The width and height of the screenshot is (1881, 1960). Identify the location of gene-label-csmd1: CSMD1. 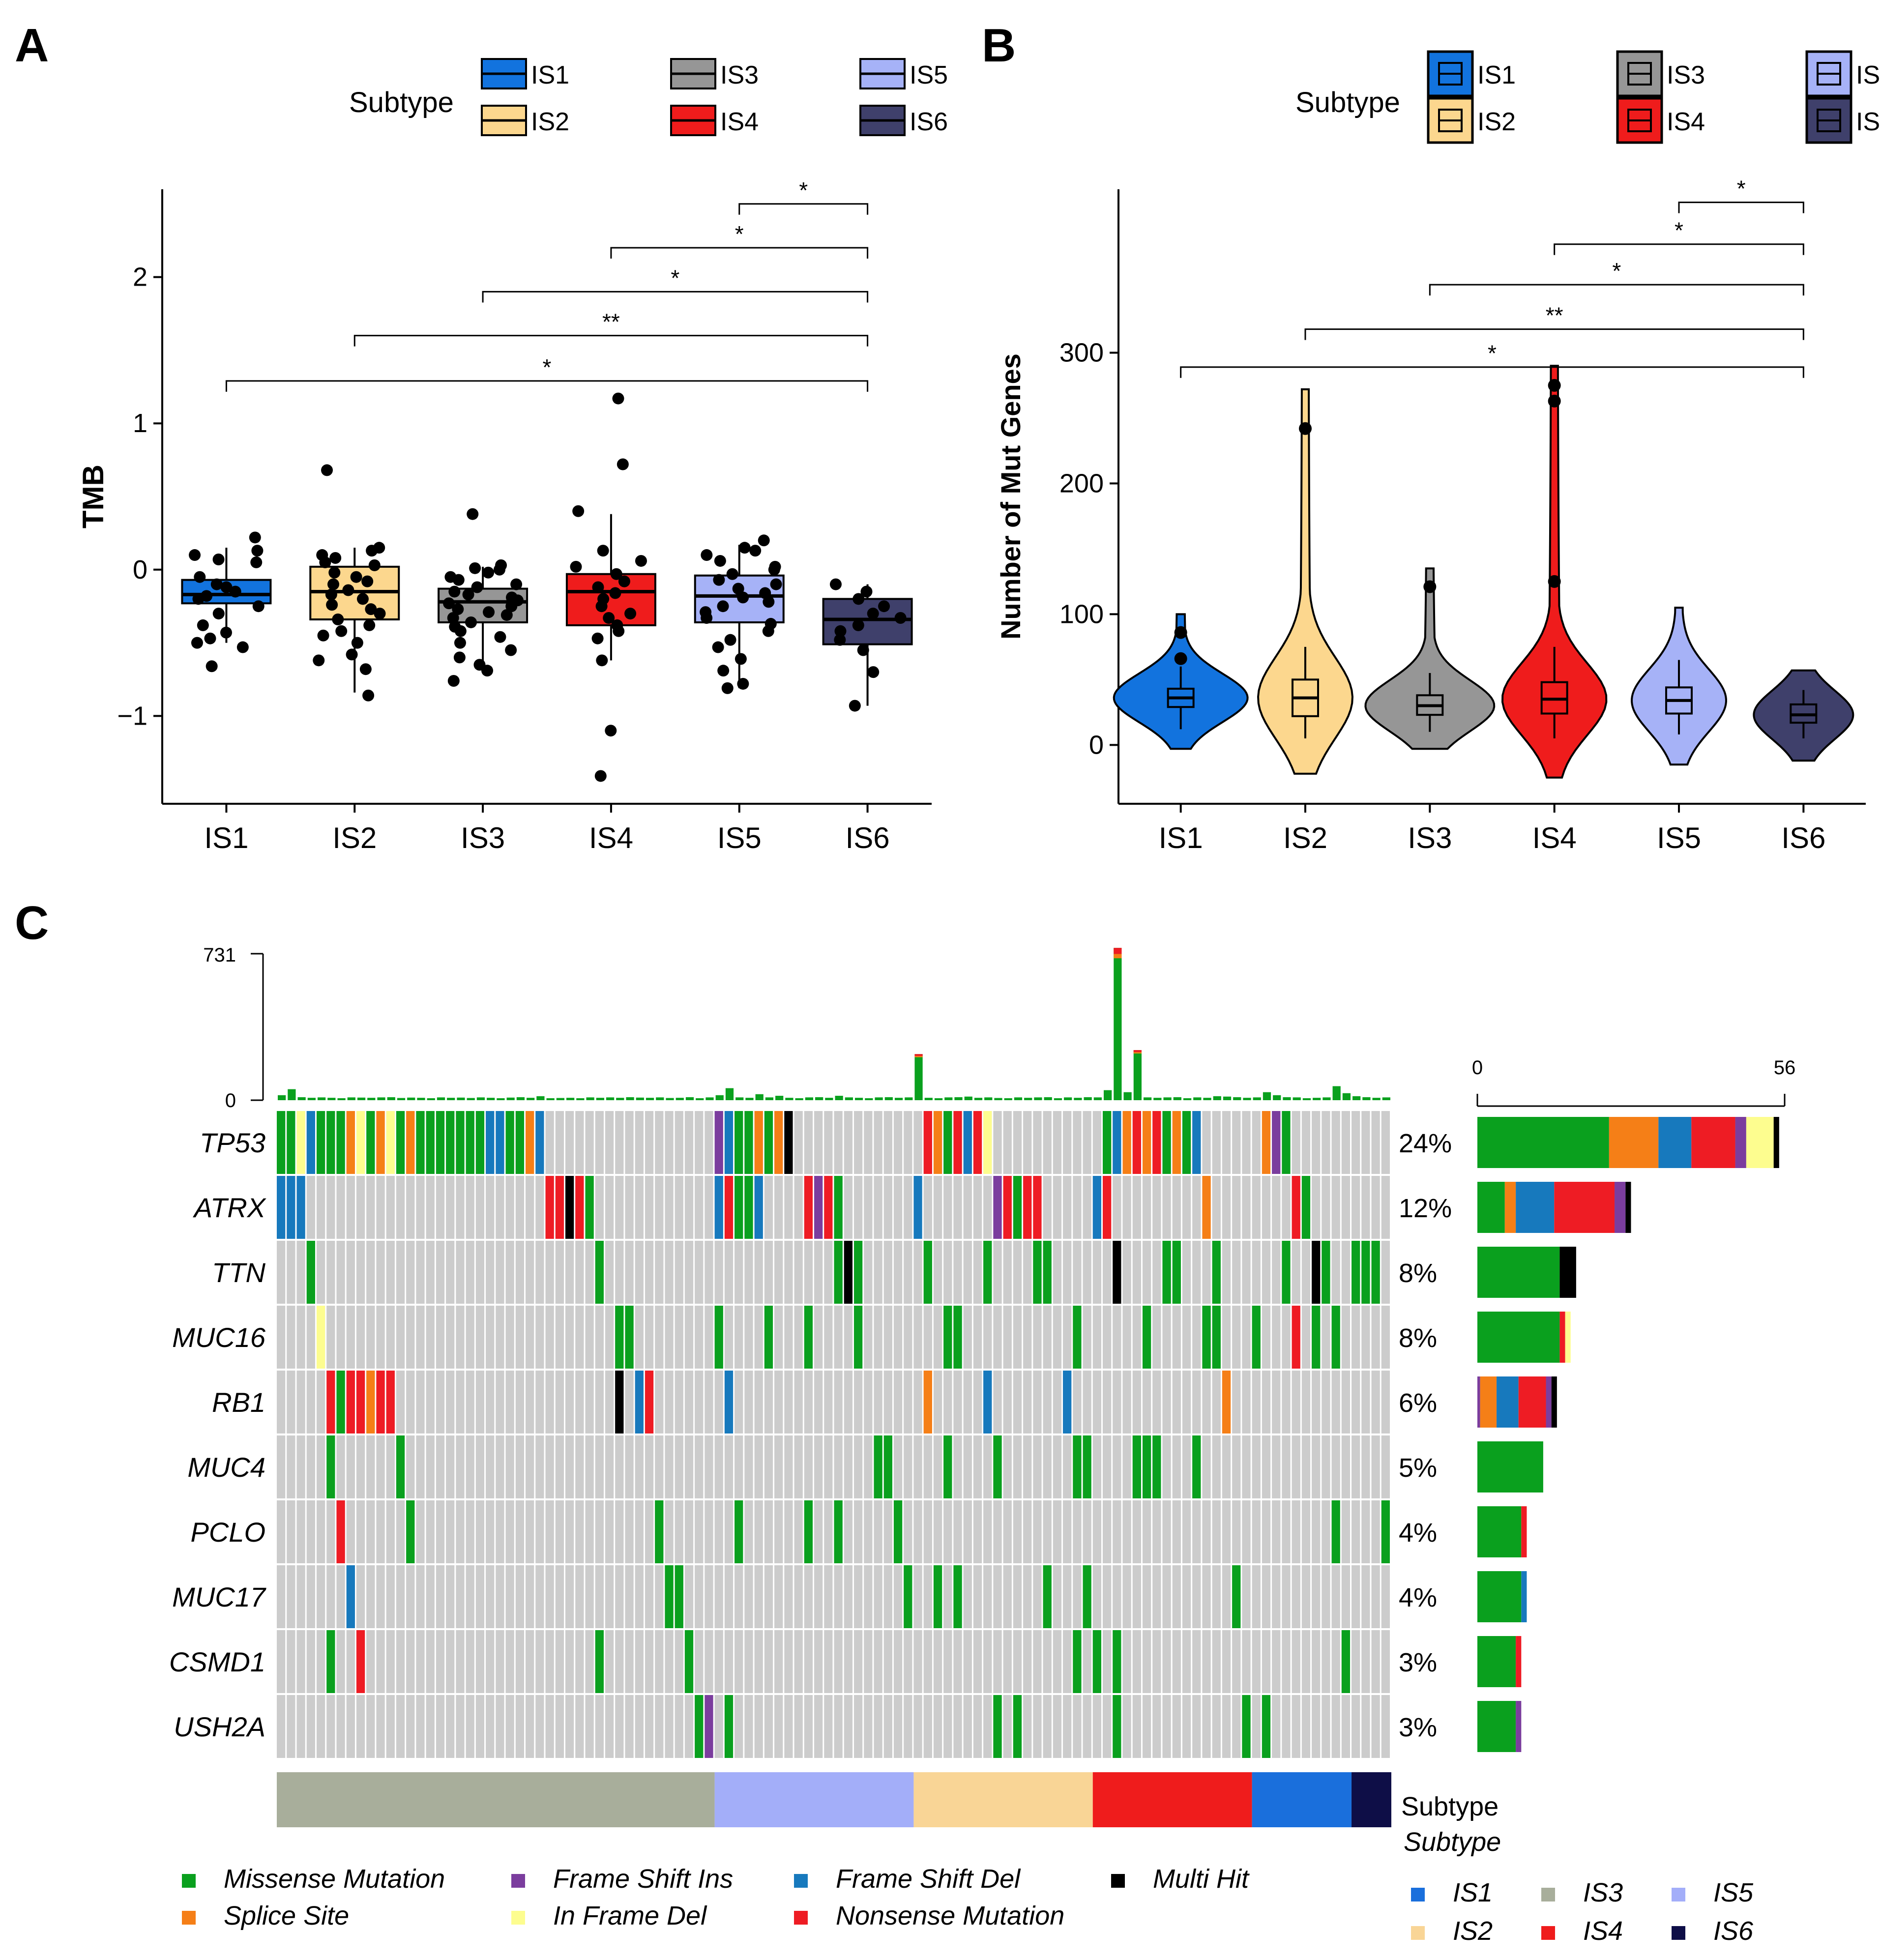
(217, 1661).